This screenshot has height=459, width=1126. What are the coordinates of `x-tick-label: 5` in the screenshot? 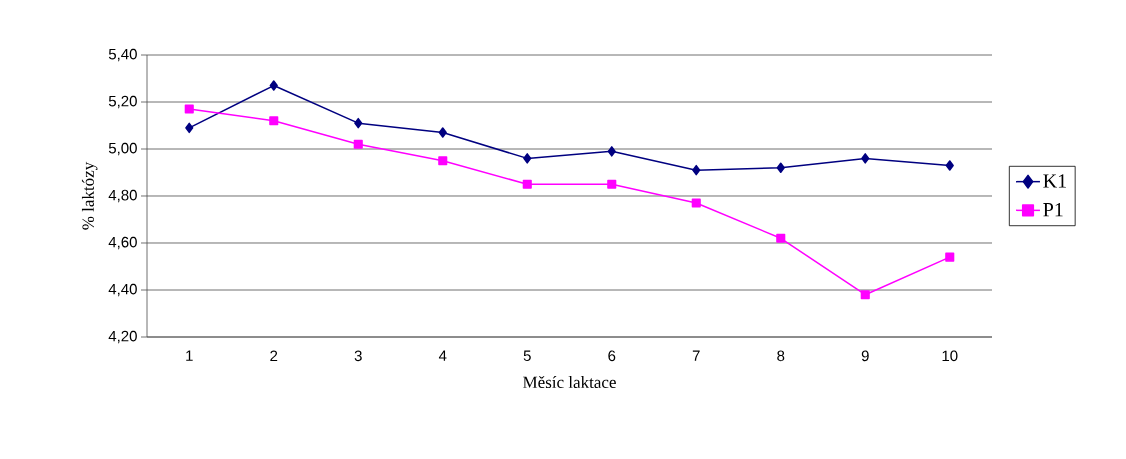 It's located at (527, 355).